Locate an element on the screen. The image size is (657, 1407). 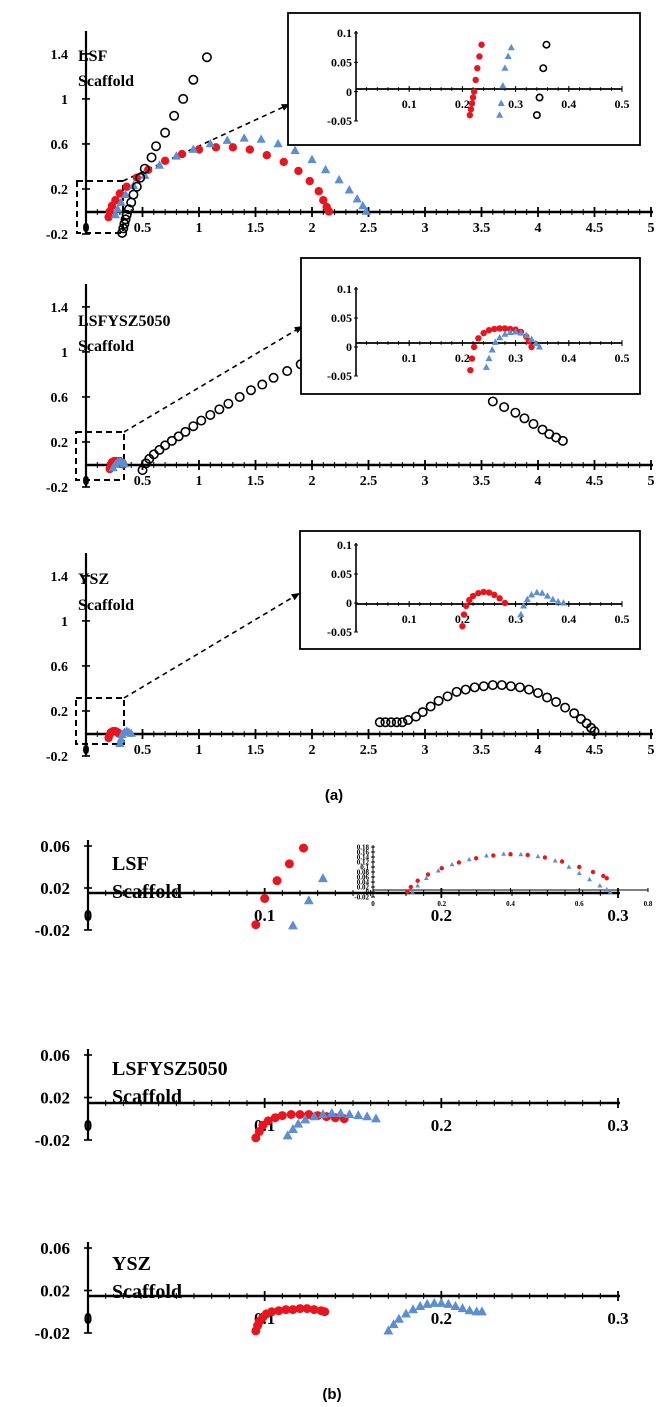
a1-x-tick-label-11: 5 is located at coordinates (651, 228).